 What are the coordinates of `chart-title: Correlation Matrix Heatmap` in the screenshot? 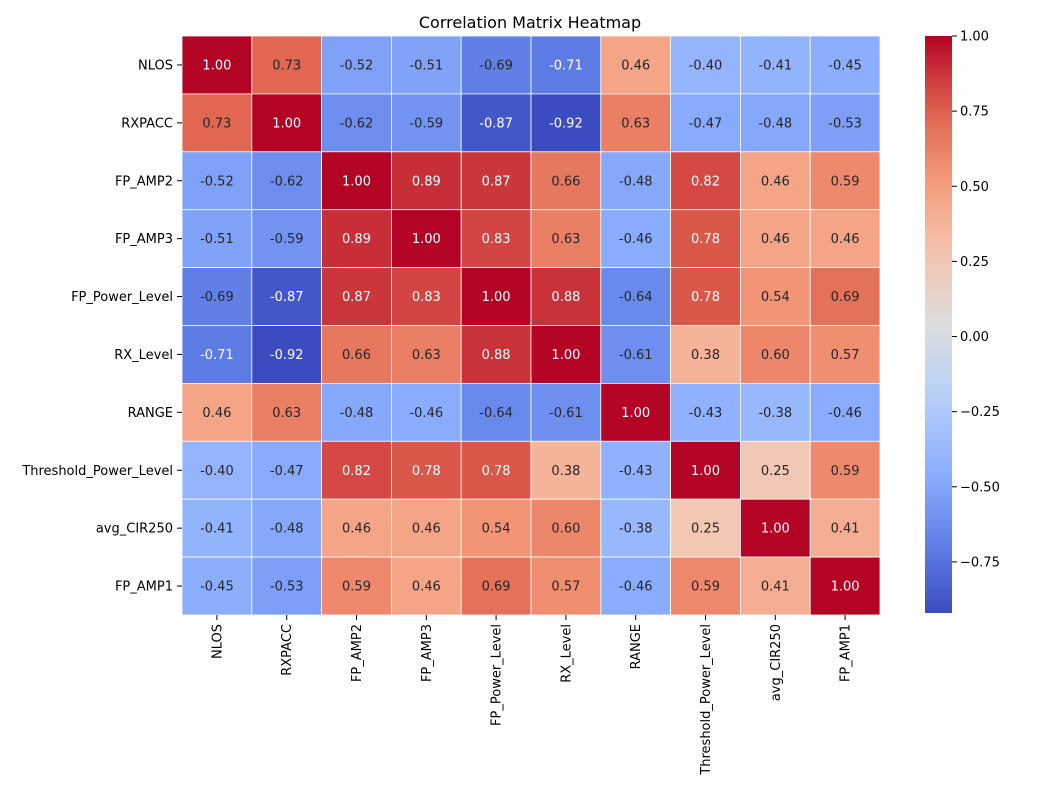 It's located at (530, 22).